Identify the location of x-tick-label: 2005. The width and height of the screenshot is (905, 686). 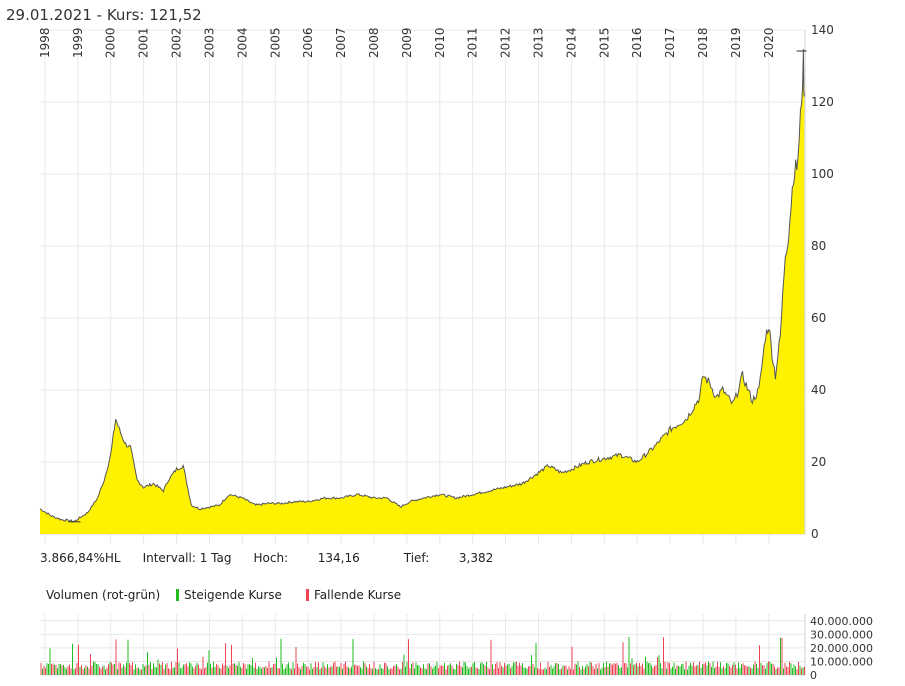
(275, 42).